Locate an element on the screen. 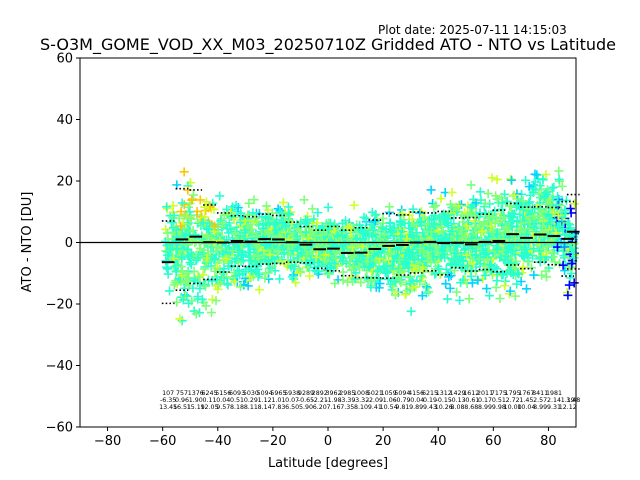 The width and height of the screenshot is (640, 480). bin-count-label: 6093 is located at coordinates (237, 393).